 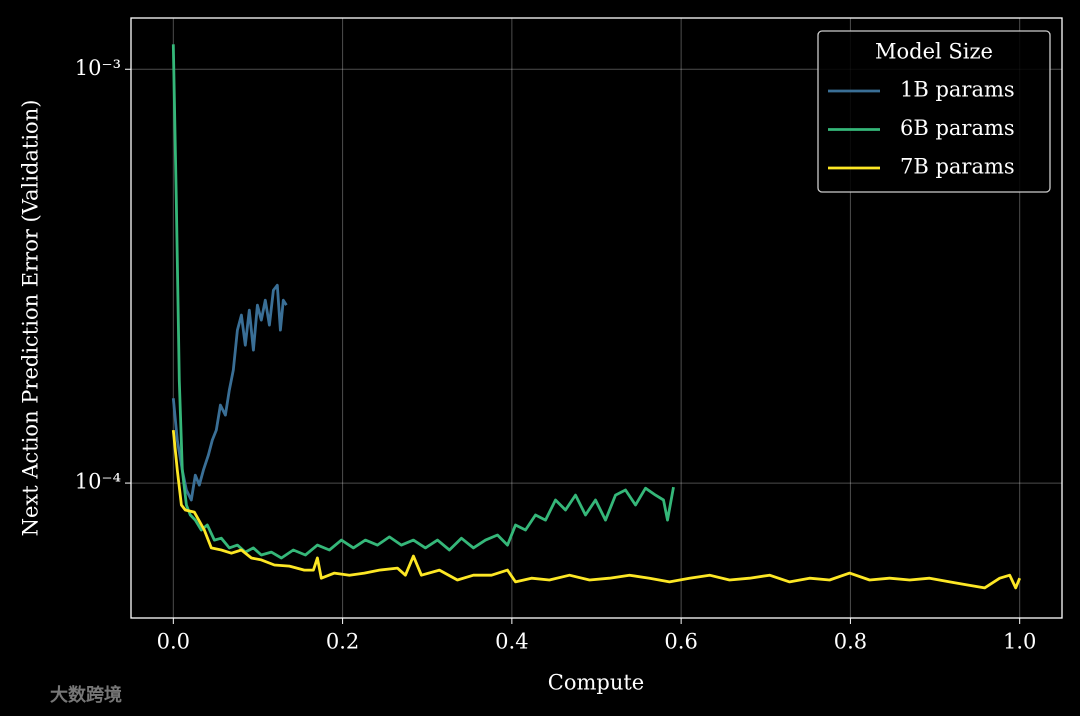 I want to click on x-tick-label: 0.4, so click(x=511, y=642).